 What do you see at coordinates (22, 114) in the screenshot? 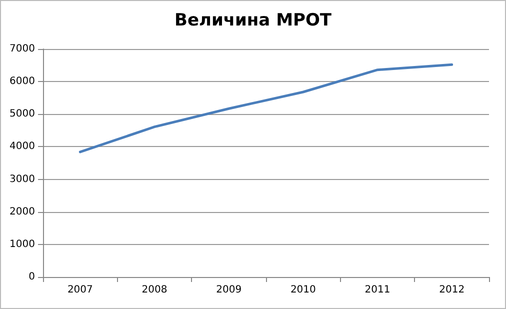
I see `y-tick-label: 5000` at bounding box center [22, 114].